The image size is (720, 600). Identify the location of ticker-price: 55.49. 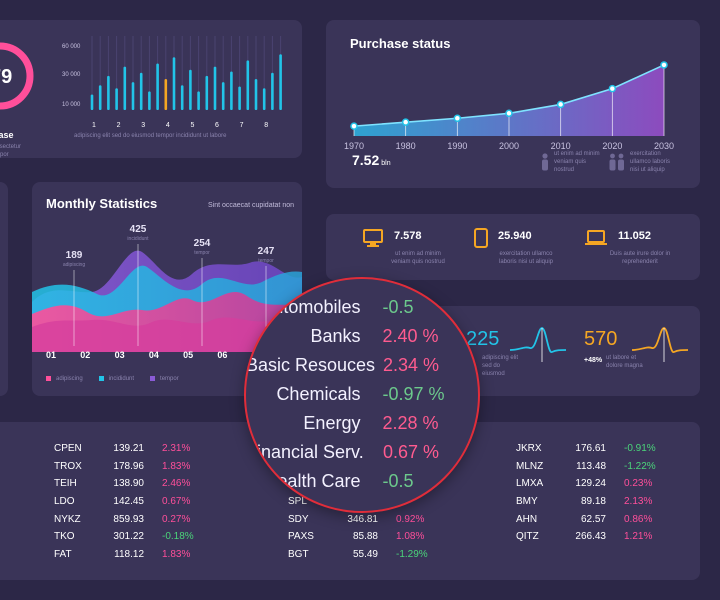
(365, 555).